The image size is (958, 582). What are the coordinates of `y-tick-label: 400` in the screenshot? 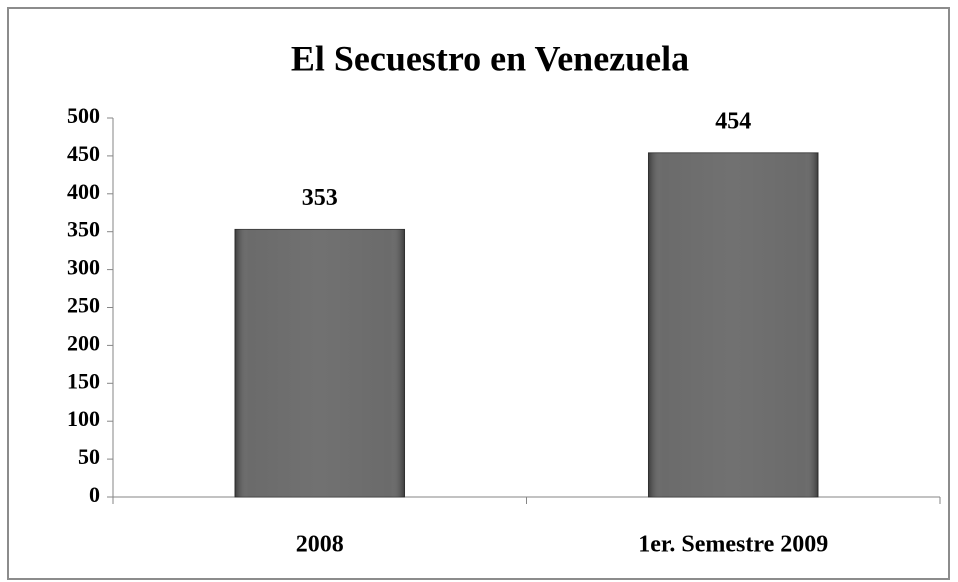 It's located at (83, 191).